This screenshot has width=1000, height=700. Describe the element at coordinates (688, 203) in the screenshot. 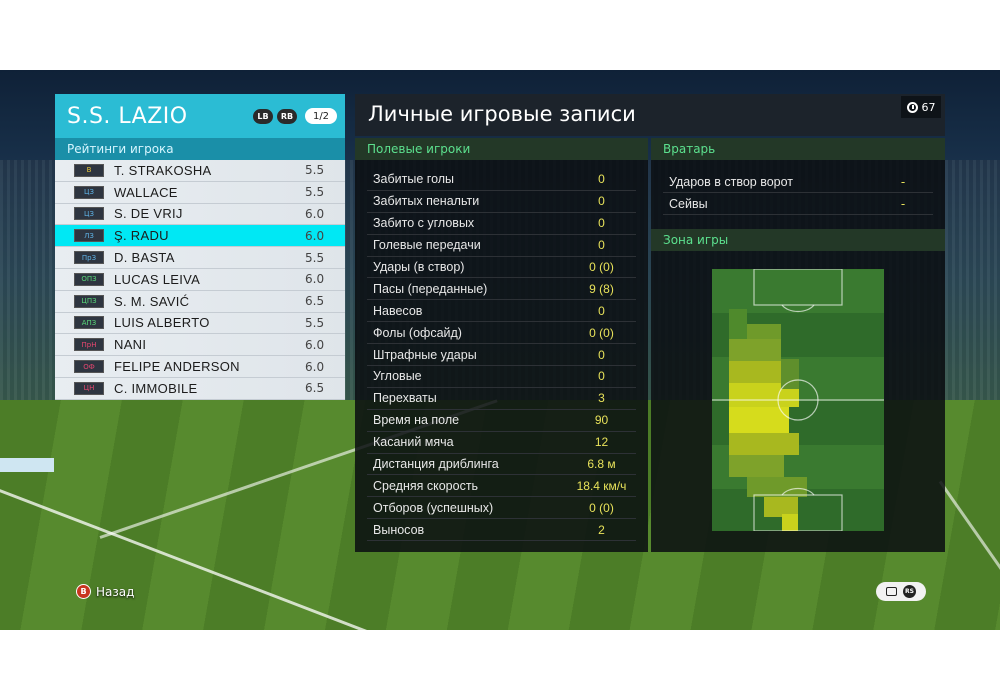

I see `stat-label: Сейвы` at that location.